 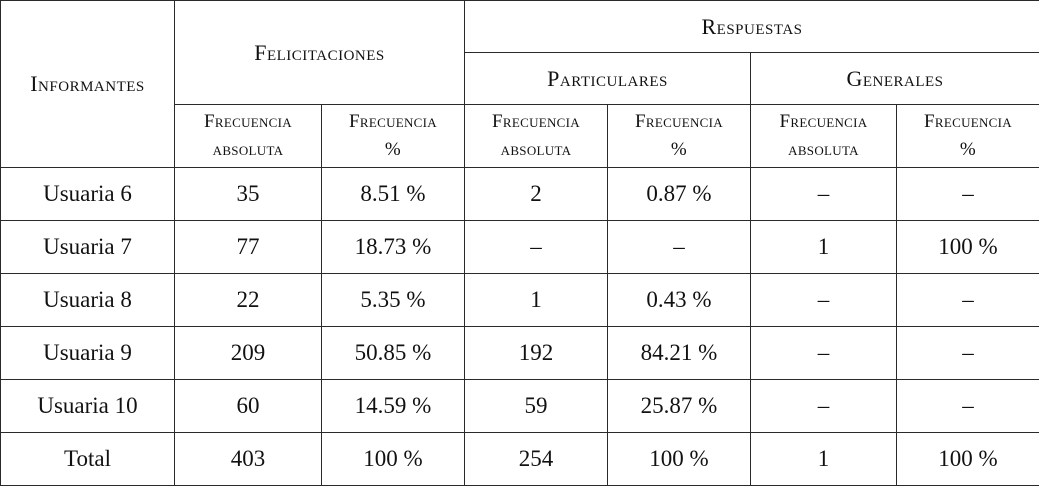 I want to click on informante-cell: Usuaria 7, so click(x=87, y=247).